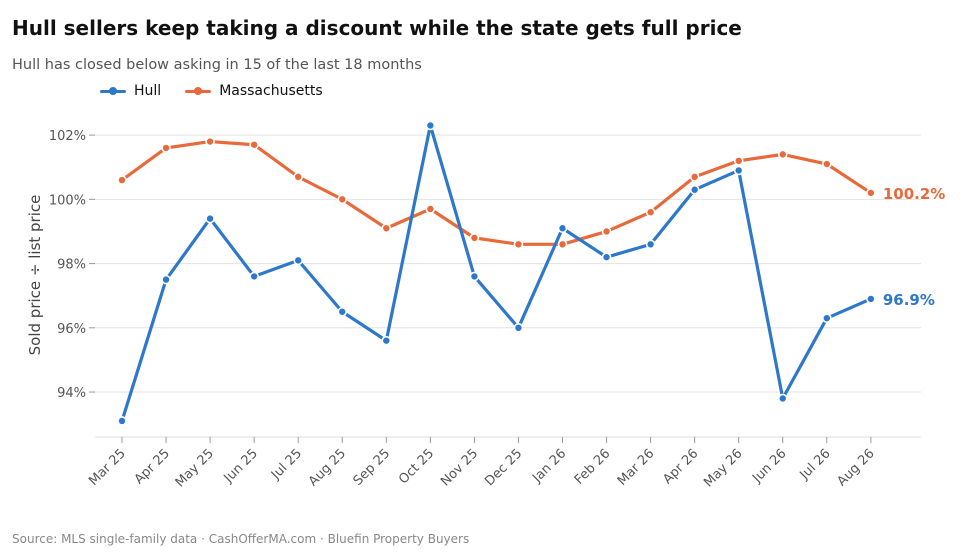 This screenshot has height=558, width=975. Describe the element at coordinates (67, 200) in the screenshot. I see `y-tick-label: 100%` at that location.